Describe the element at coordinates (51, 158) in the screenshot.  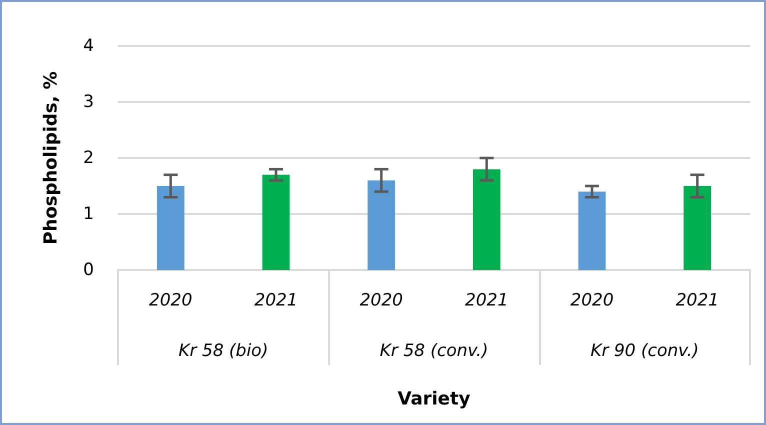
I see `y-axis-title: Phospholipids, %` at that location.